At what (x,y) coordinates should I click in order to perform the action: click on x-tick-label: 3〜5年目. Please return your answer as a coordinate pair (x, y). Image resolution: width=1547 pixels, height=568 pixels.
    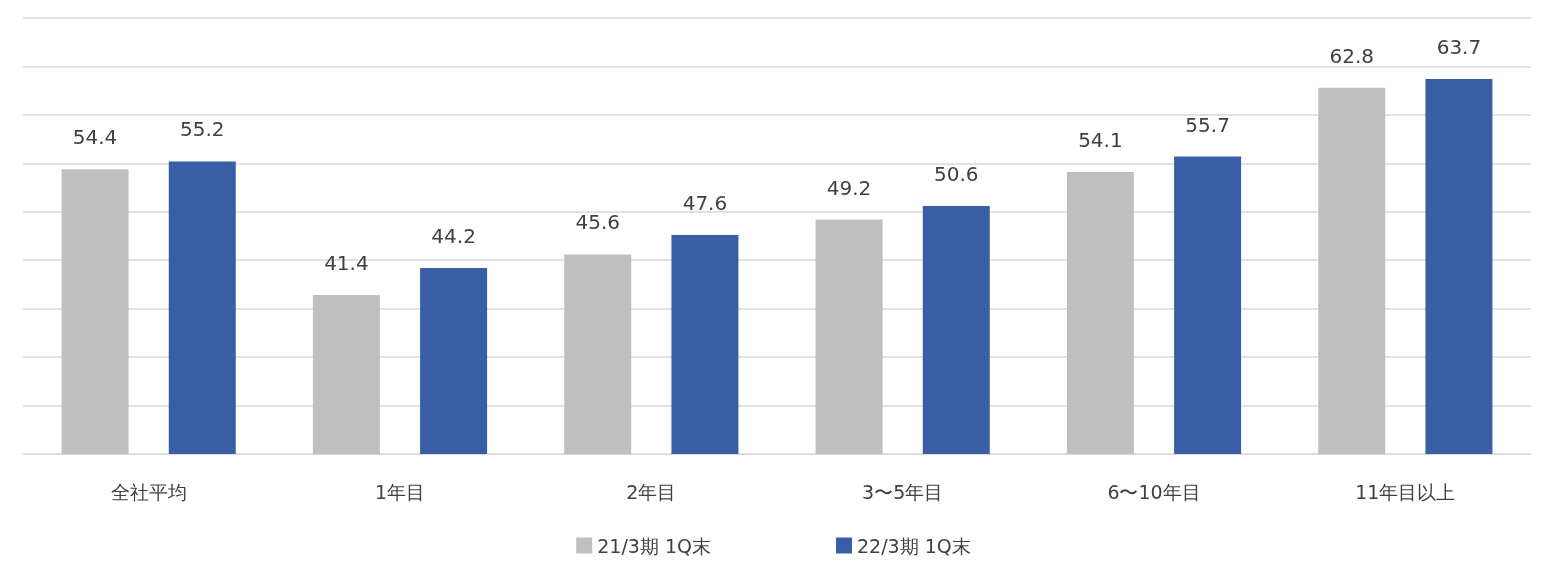
    Looking at the image, I should click on (903, 491).